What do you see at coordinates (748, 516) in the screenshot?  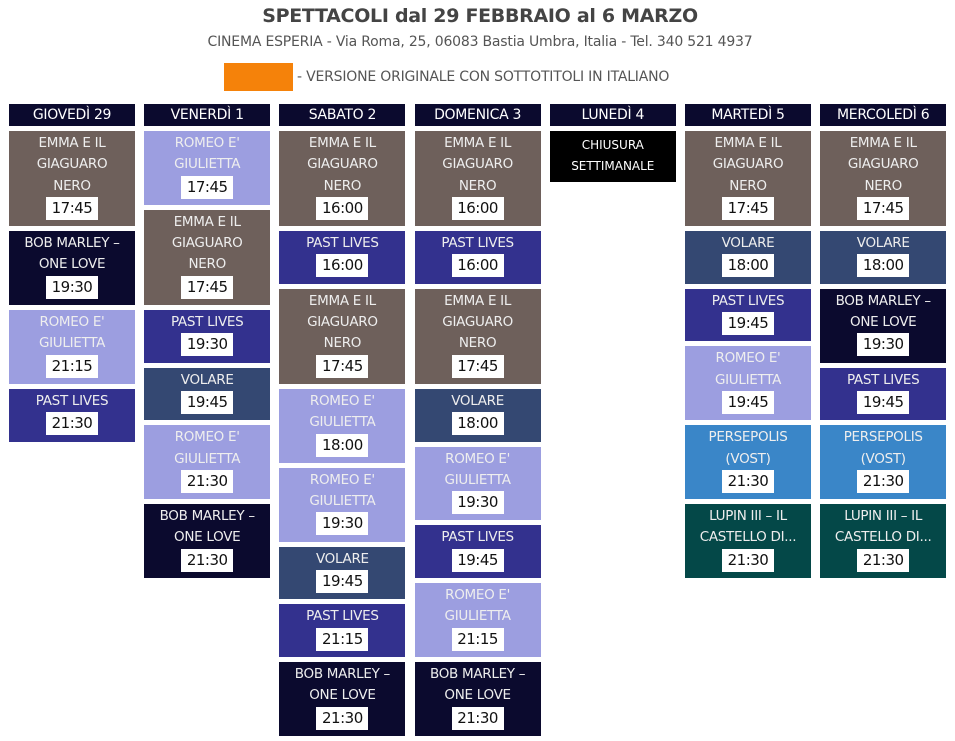 I see `film-title-line: LUPIN III – IL` at bounding box center [748, 516].